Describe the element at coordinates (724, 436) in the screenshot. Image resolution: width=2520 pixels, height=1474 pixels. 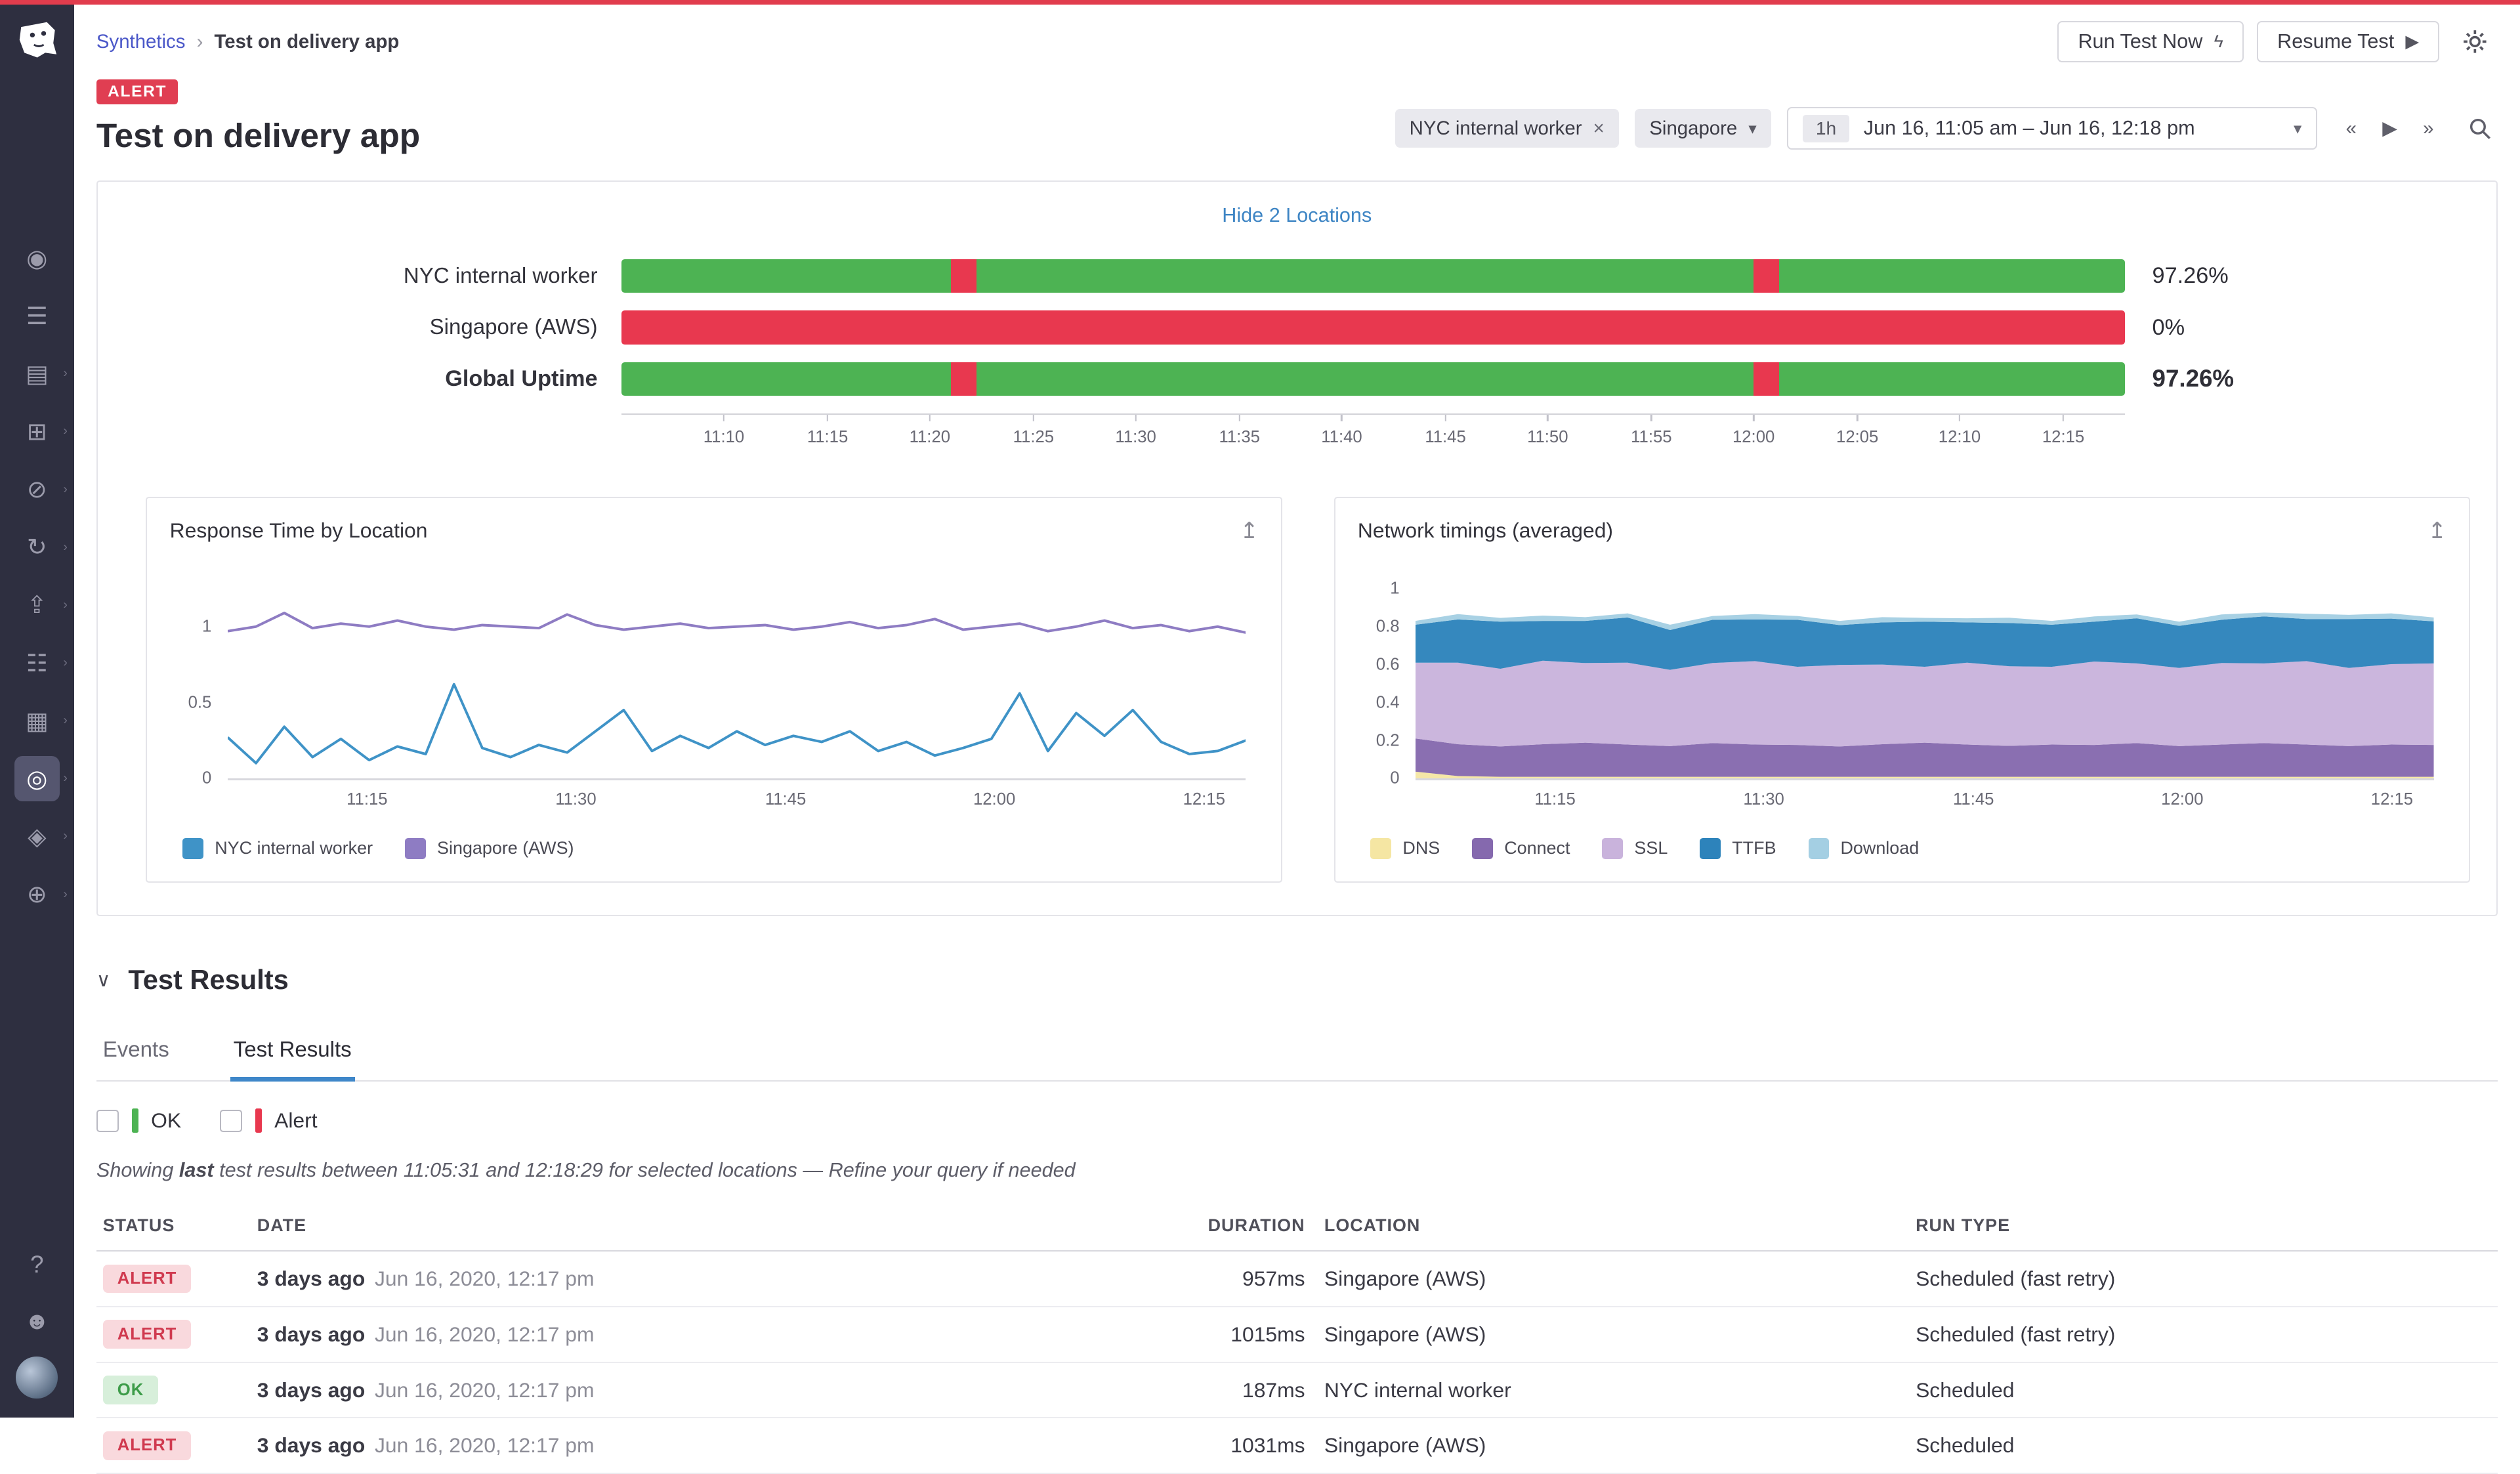
I see `tick-label: 11:10` at that location.